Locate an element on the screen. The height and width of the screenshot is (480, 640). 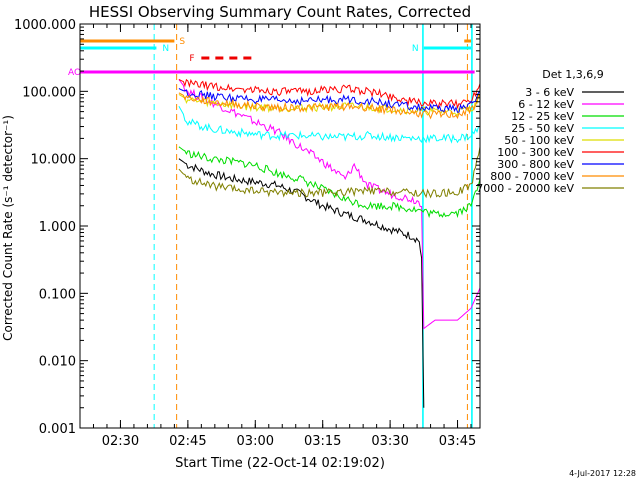
x-tick-label-1: 02:45 is located at coordinates (187, 441).